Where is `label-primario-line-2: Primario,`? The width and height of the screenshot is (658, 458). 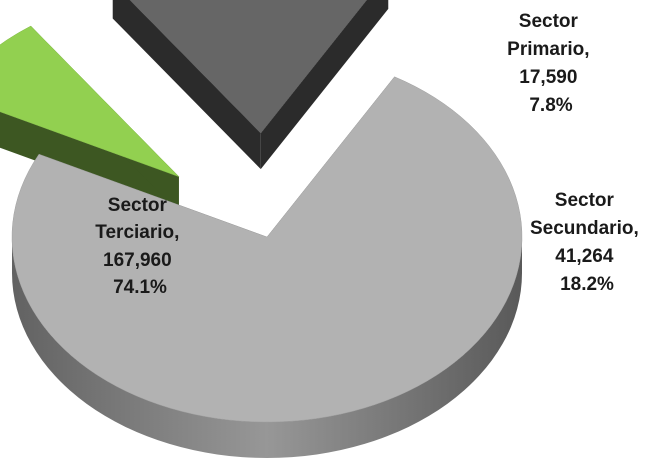 label-primario-line-2: Primario, is located at coordinates (548, 49).